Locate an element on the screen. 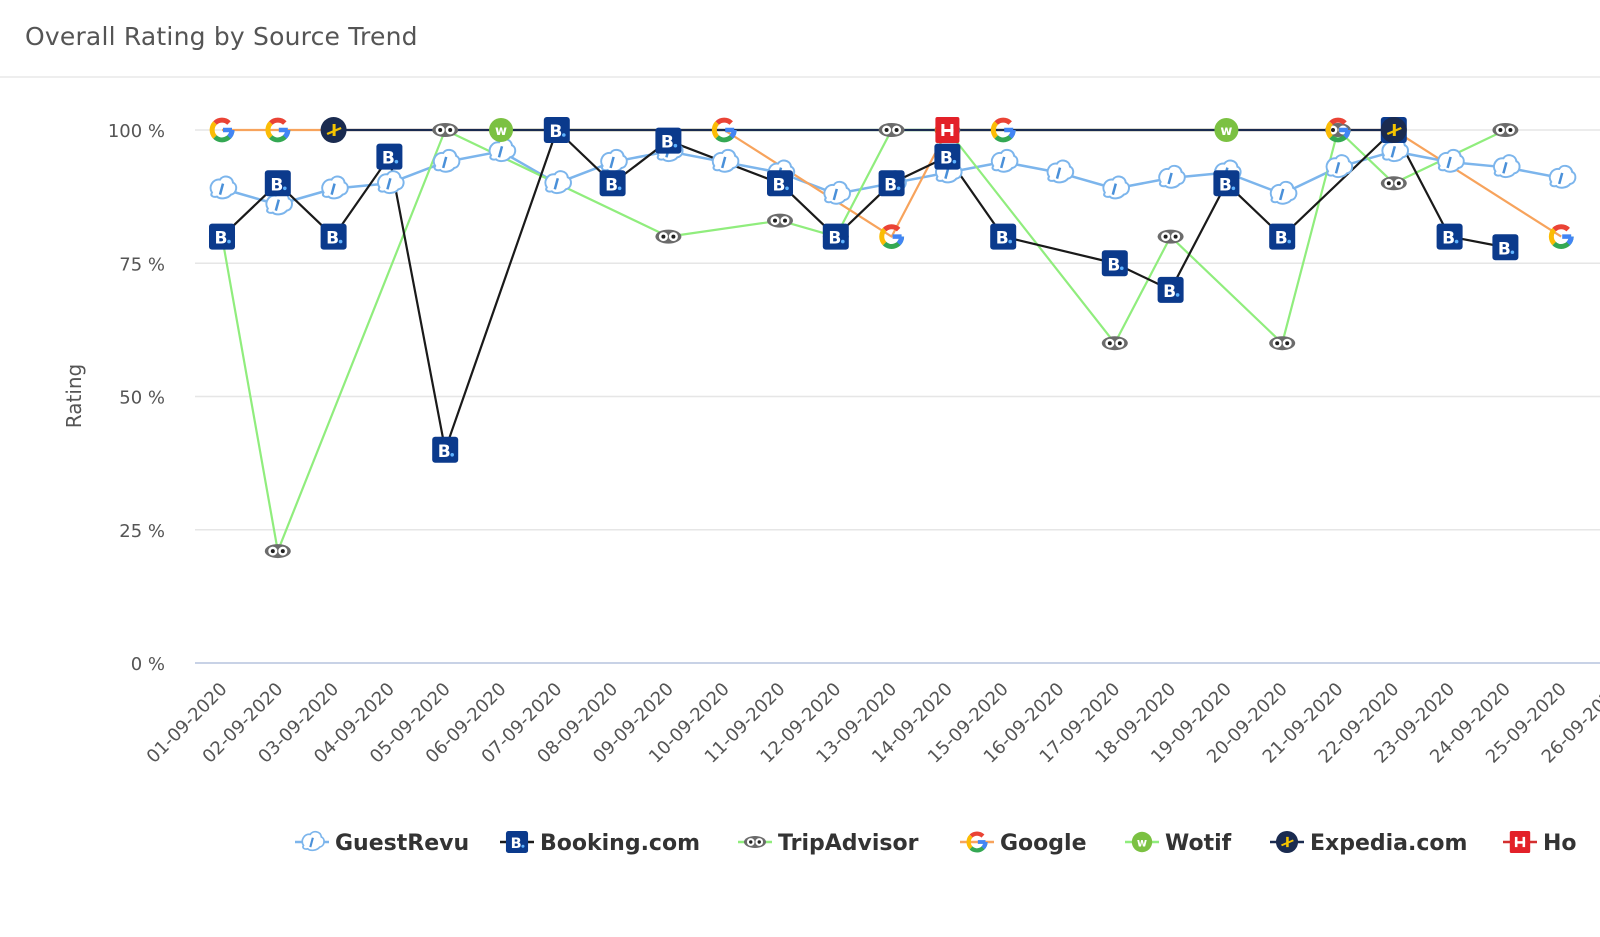  expedia-icon is located at coordinates (1287, 842).